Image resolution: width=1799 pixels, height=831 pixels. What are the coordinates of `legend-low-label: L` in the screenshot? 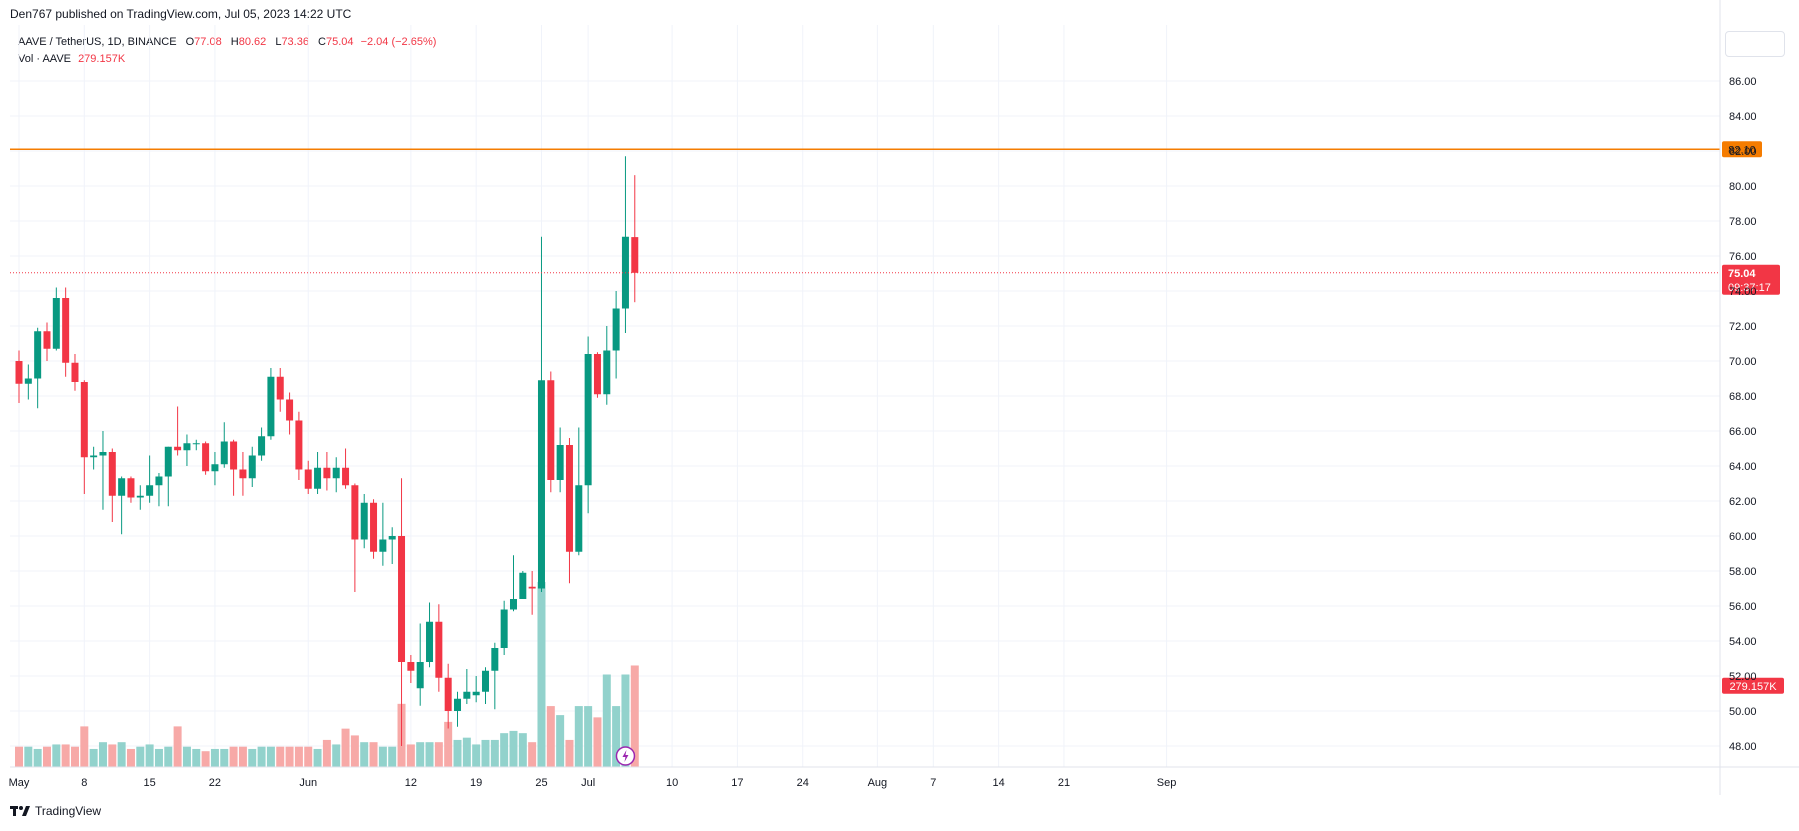 It's located at (278, 42).